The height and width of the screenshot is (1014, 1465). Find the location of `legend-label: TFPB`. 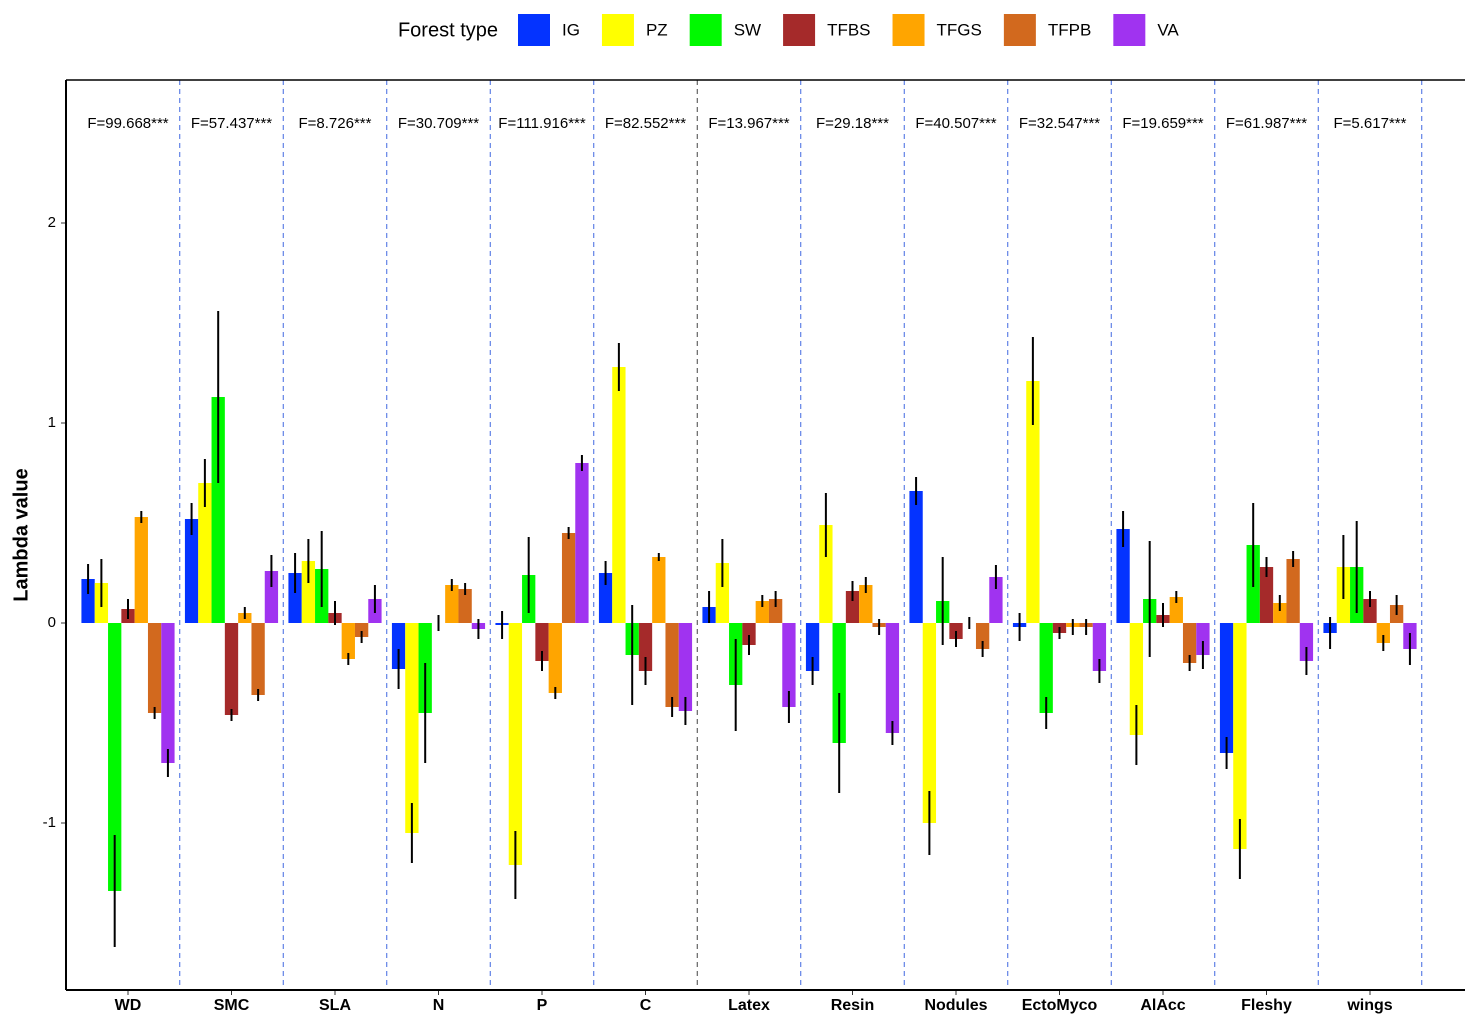

legend-label: TFPB is located at coordinates (1069, 29).